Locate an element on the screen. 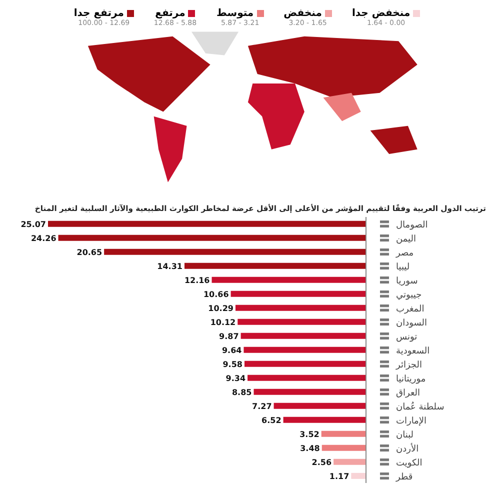  y-tick-label: مصر is located at coordinates (404, 253).